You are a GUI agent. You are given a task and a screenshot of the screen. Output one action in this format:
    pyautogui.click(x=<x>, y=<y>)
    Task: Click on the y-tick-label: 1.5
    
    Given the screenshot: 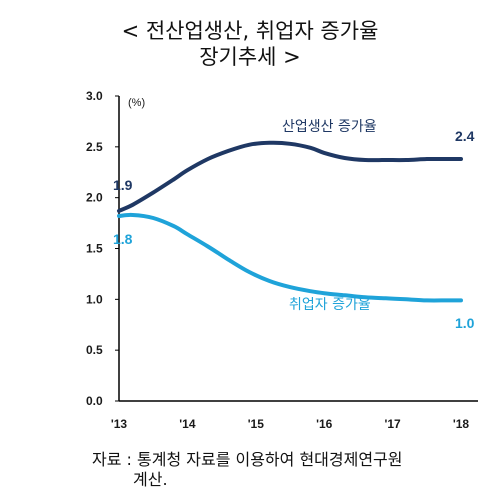 What is the action you would take?
    pyautogui.click(x=94, y=249)
    